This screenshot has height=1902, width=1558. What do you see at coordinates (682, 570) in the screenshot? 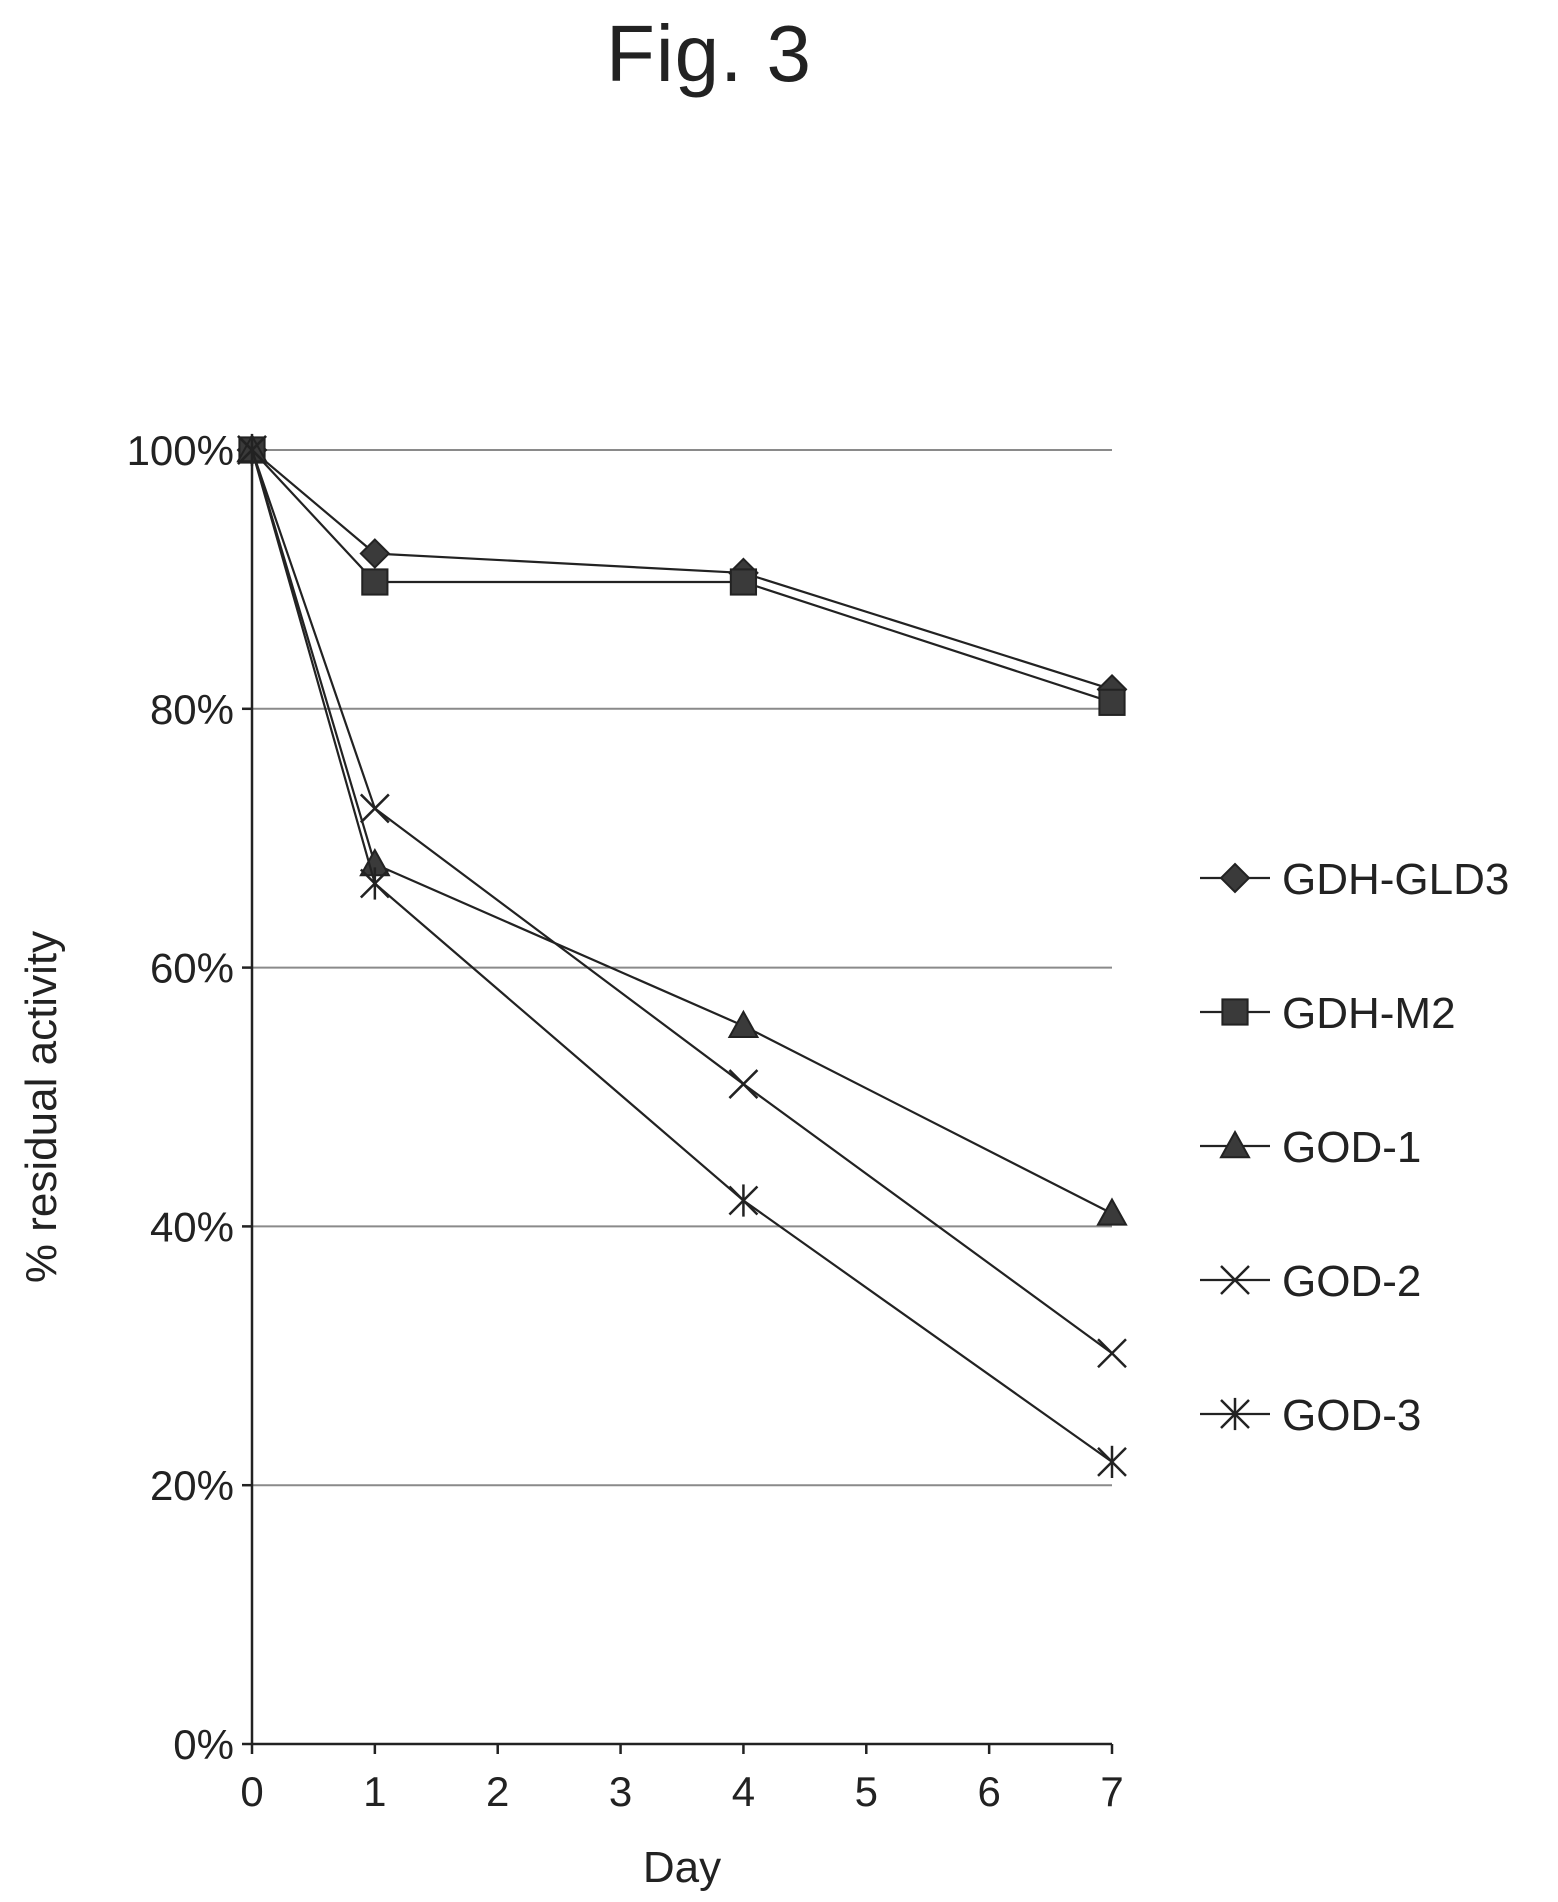
I see `series-line-gdh-gld3` at bounding box center [682, 570].